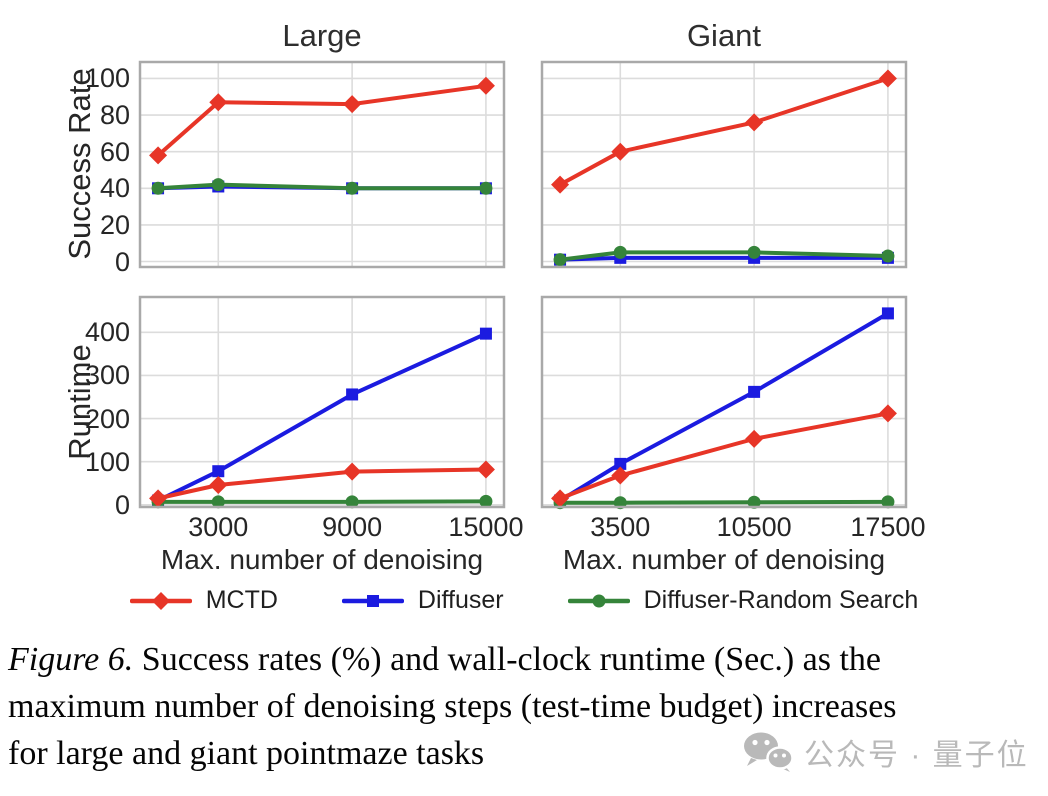  Describe the element at coordinates (114, 151) in the screenshot. I see `y-tick-label: 60` at that location.